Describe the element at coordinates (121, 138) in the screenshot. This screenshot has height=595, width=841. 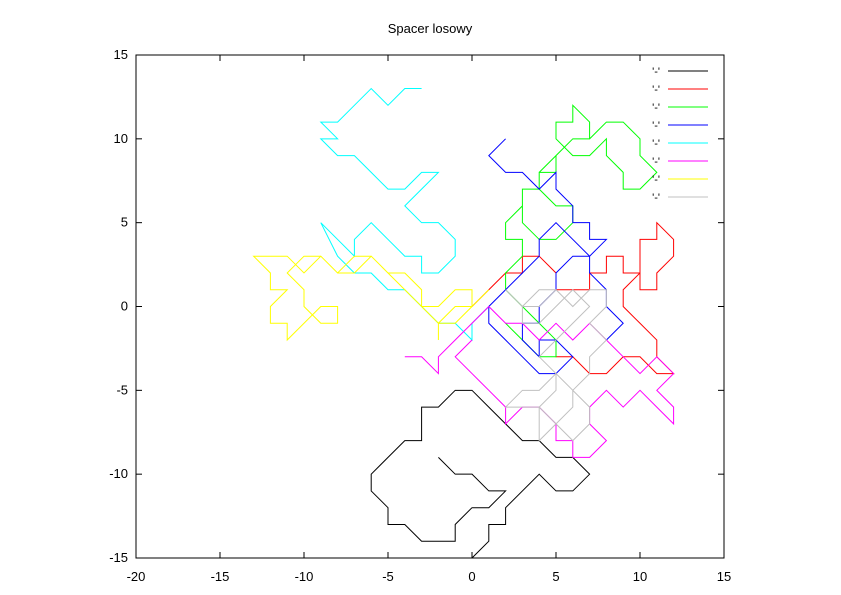
I see `y-tick-label: 10` at that location.